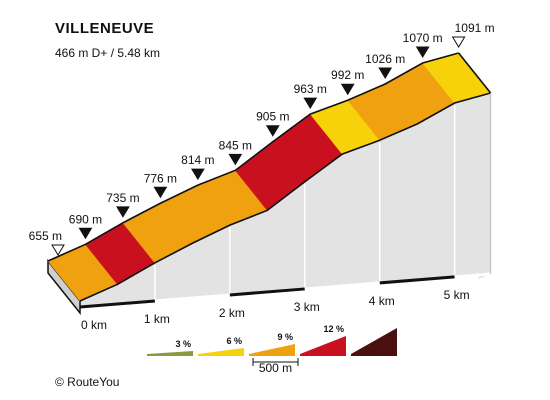 Image resolution: width=550 pixels, height=400 pixels. What do you see at coordinates (307, 307) in the screenshot?
I see `km-tick-label: 3 km` at bounding box center [307, 307].